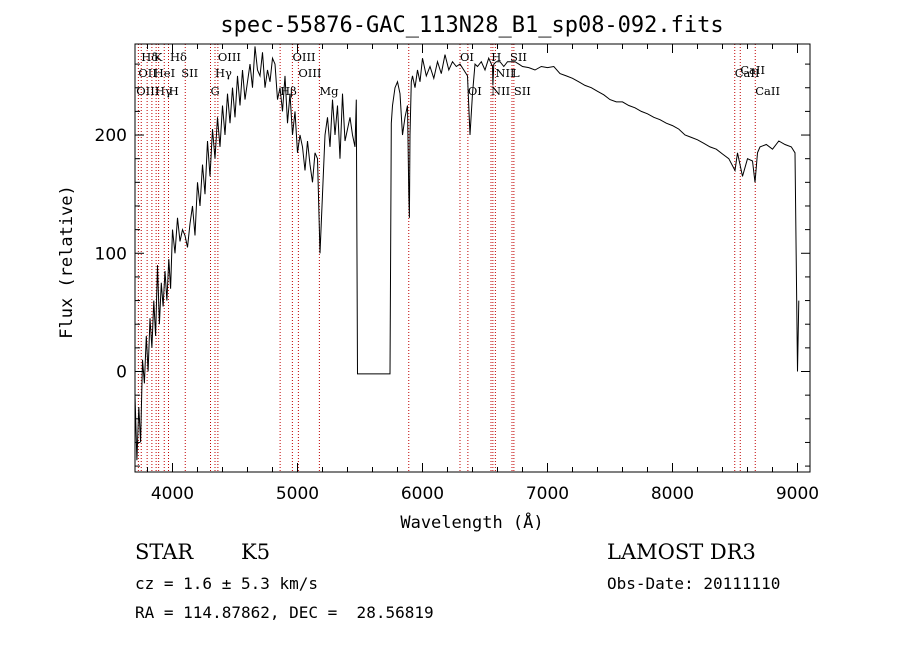 This screenshot has height=649, width=900. I want to click on x-tick-label: 9000, so click(797, 494).